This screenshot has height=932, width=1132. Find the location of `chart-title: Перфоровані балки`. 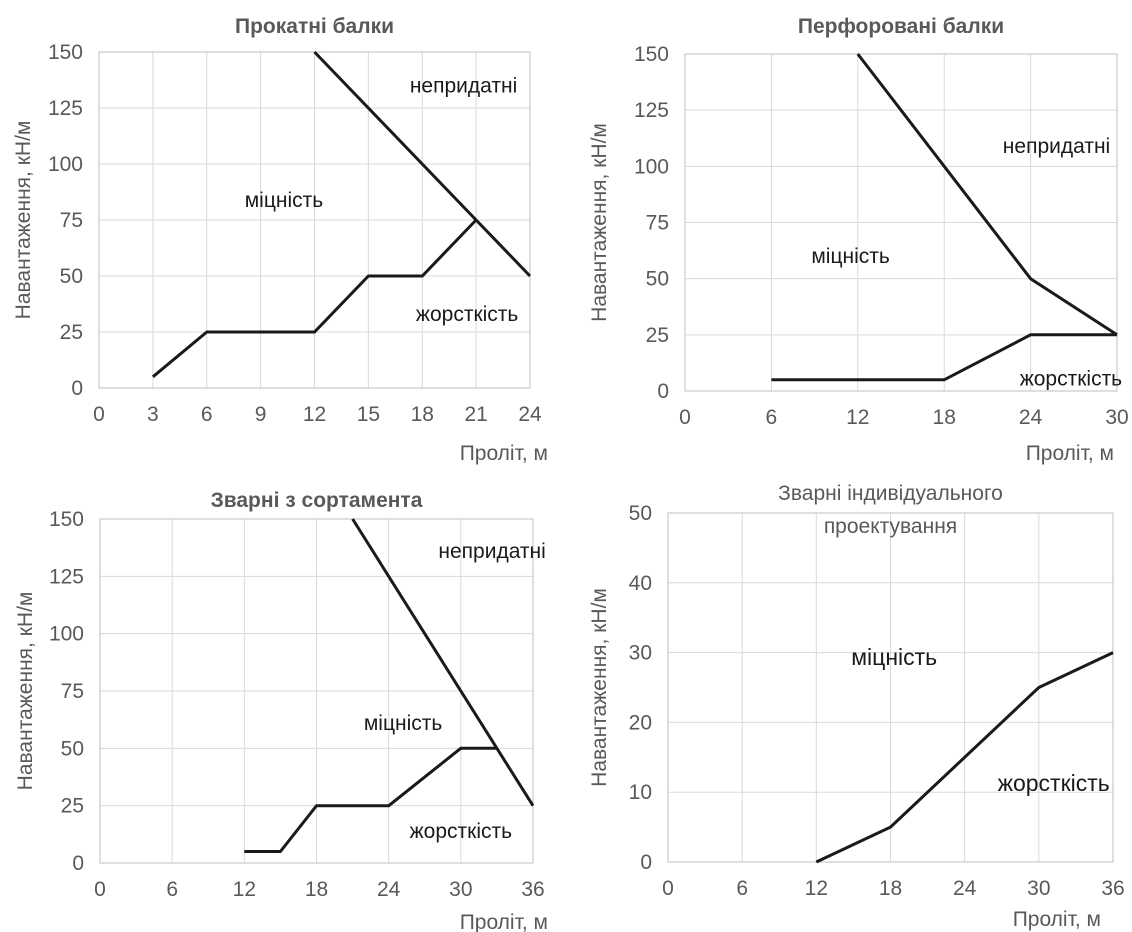

chart-title: Перфоровані балки is located at coordinates (901, 26).